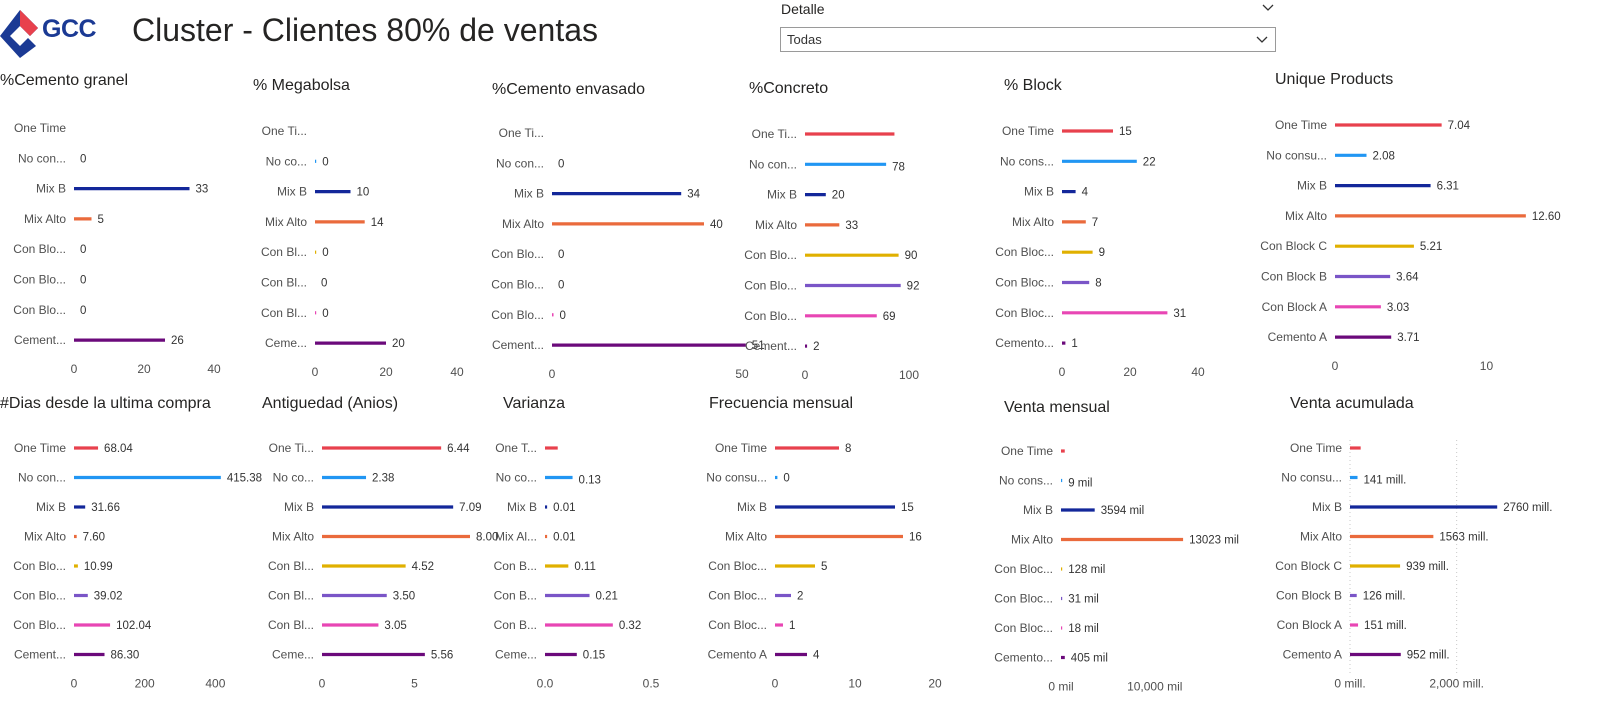  What do you see at coordinates (215, 684) in the screenshot?
I see `axis-tick-label: 400` at bounding box center [215, 684].